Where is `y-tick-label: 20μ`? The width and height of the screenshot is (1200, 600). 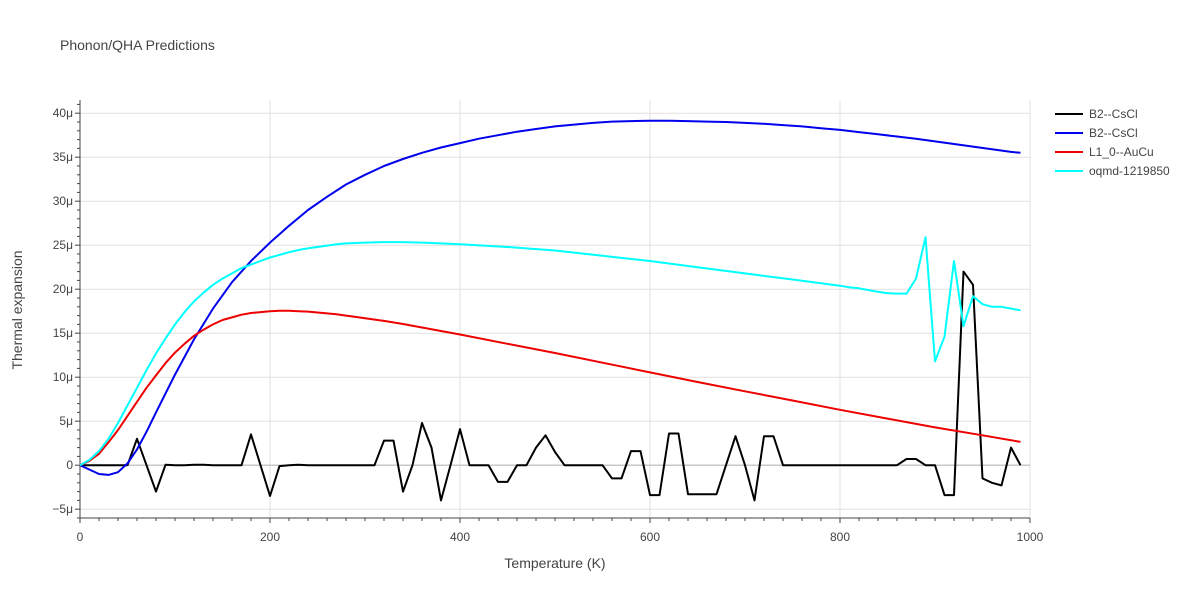
y-tick-label: 20μ is located at coordinates (63, 289).